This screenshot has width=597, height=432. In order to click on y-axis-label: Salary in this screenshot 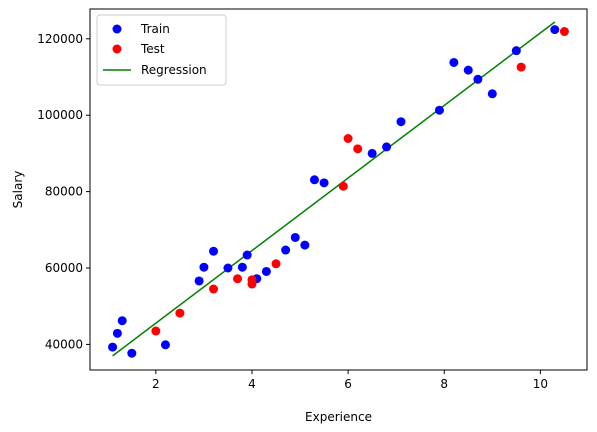, I will do `click(18, 190)`.